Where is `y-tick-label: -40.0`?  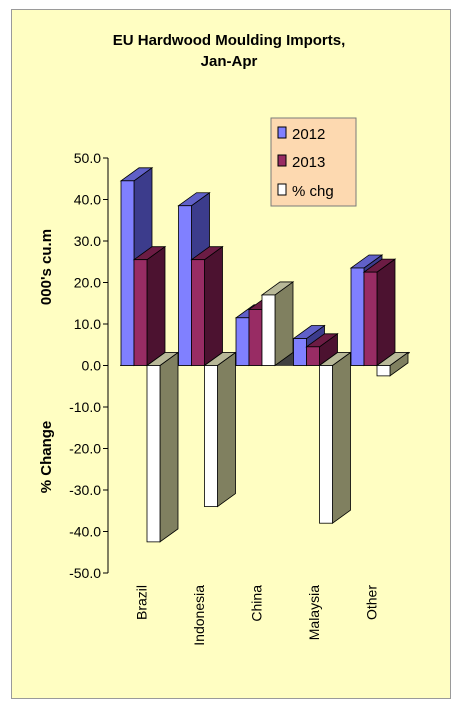 y-tick-label: -40.0 is located at coordinates (85, 532).